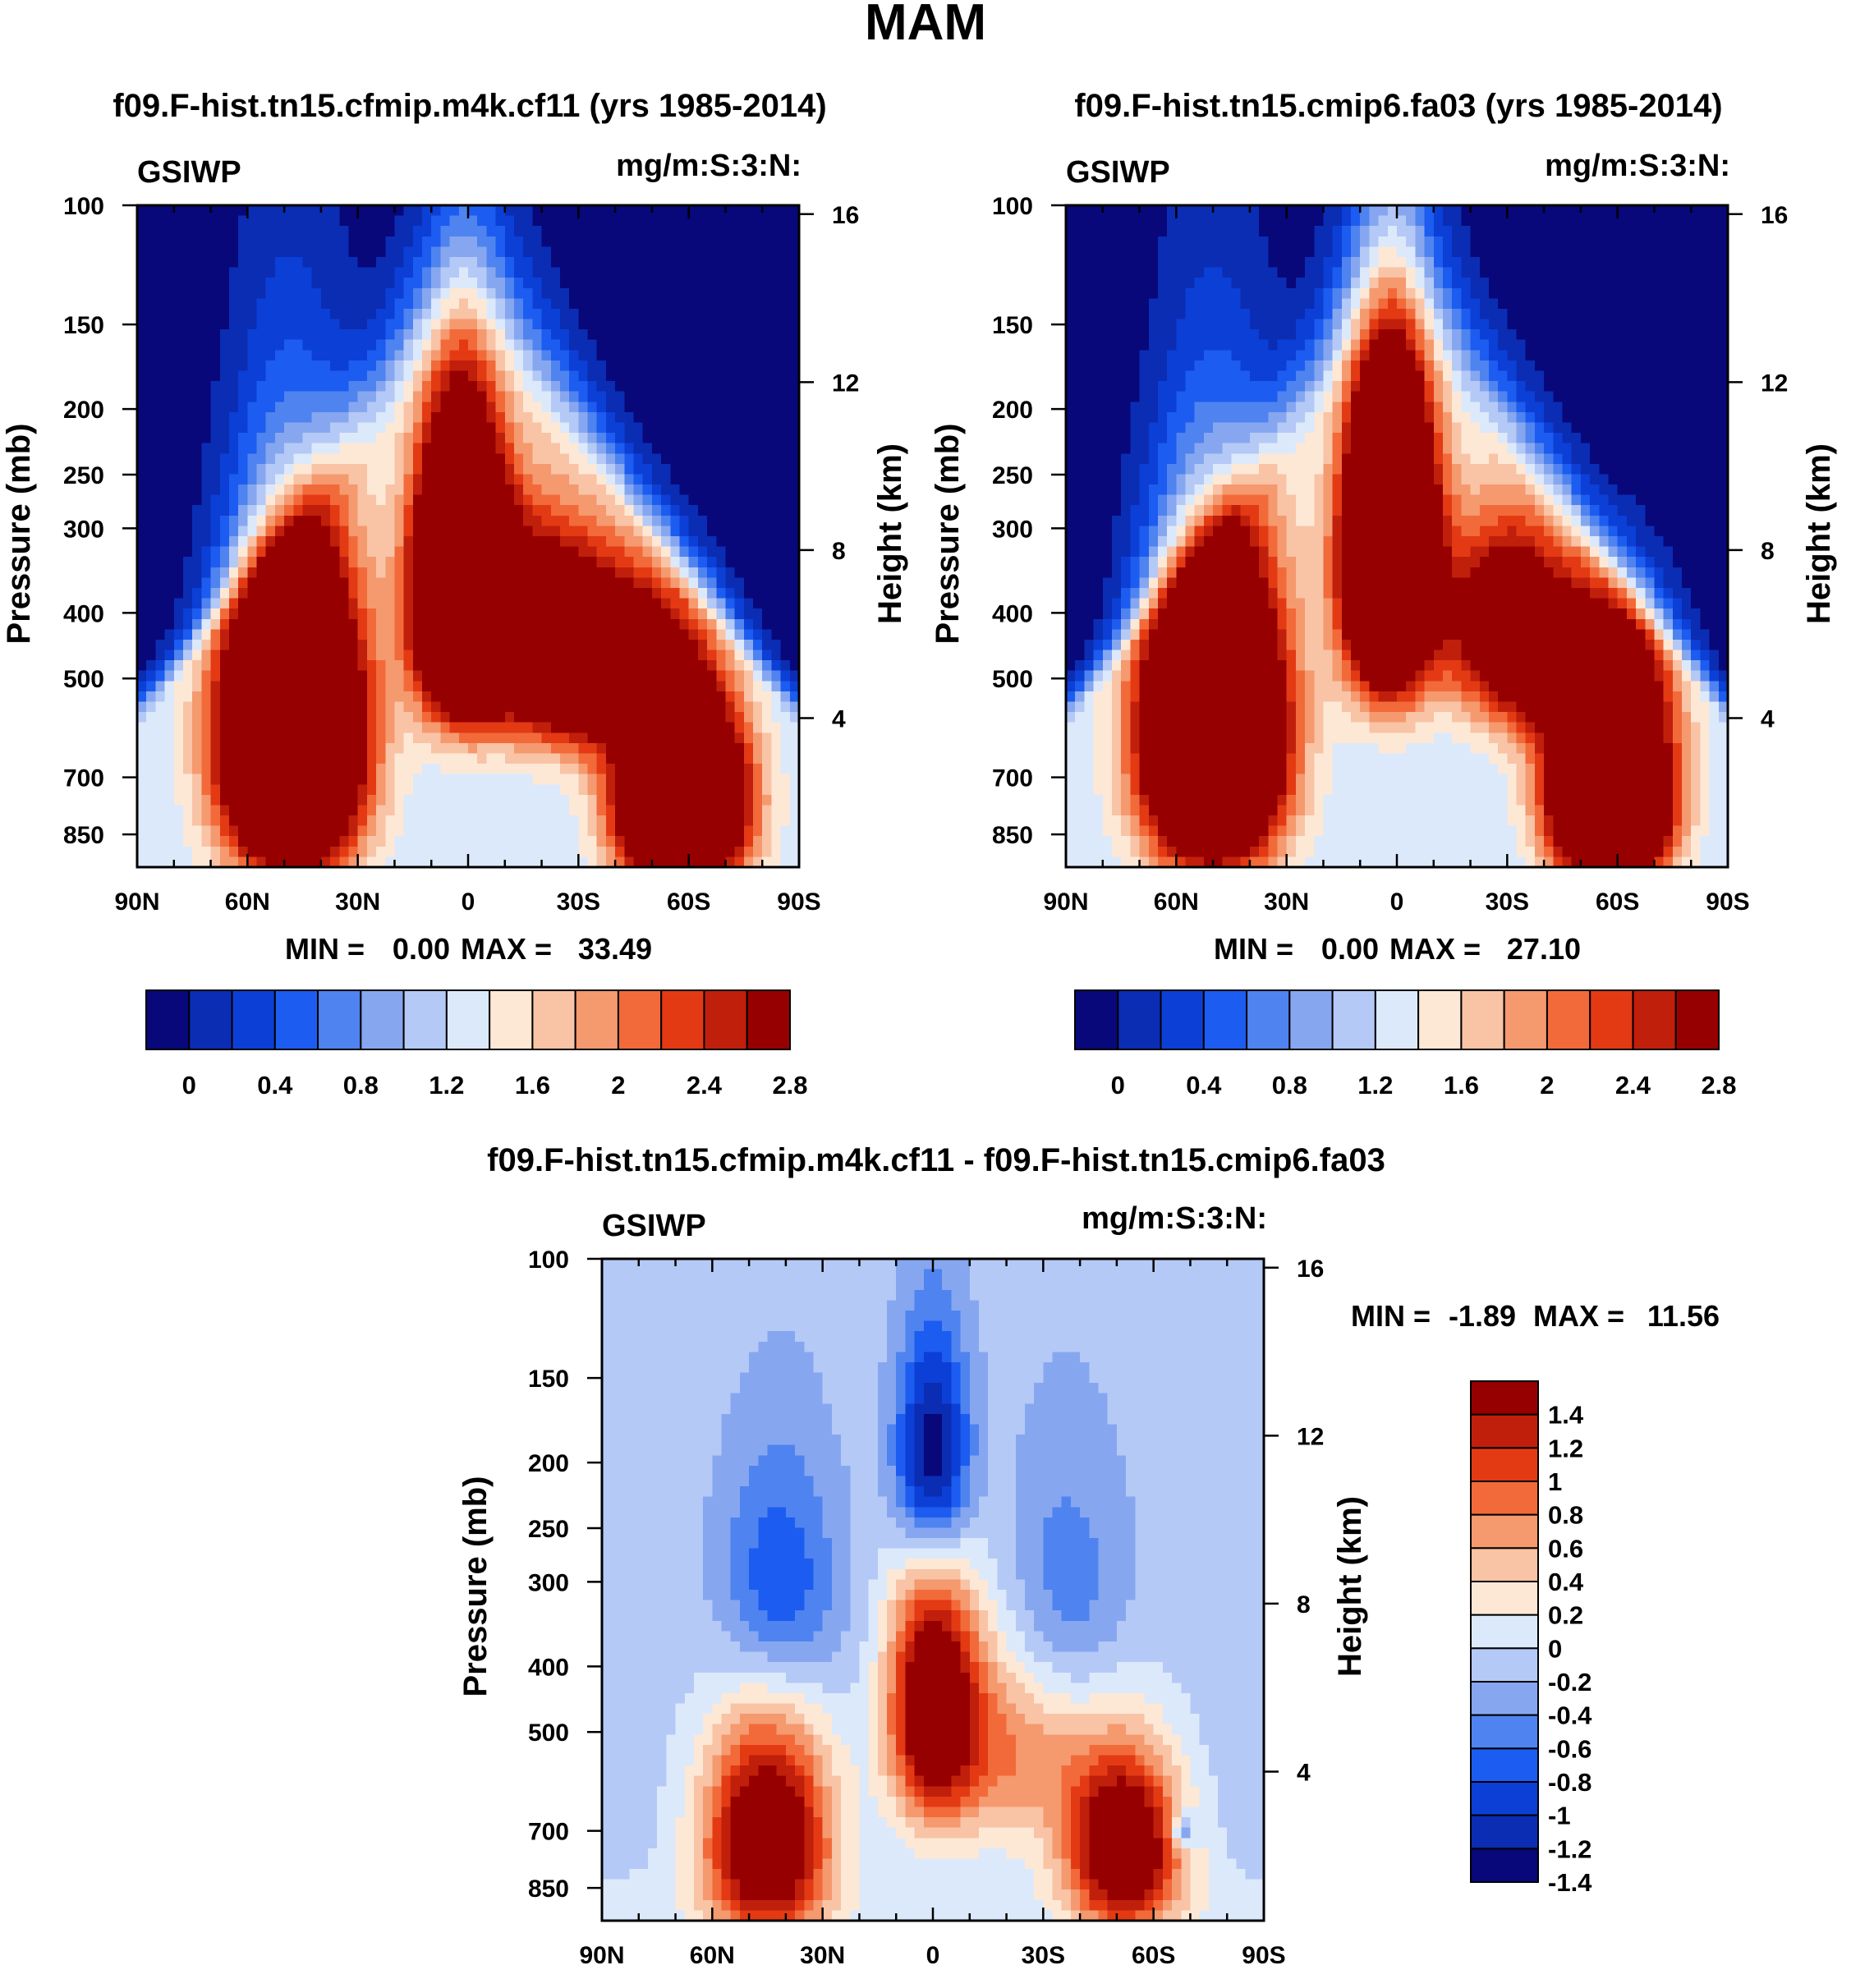  I want to click on colorbar-box, so click(468, 1019).